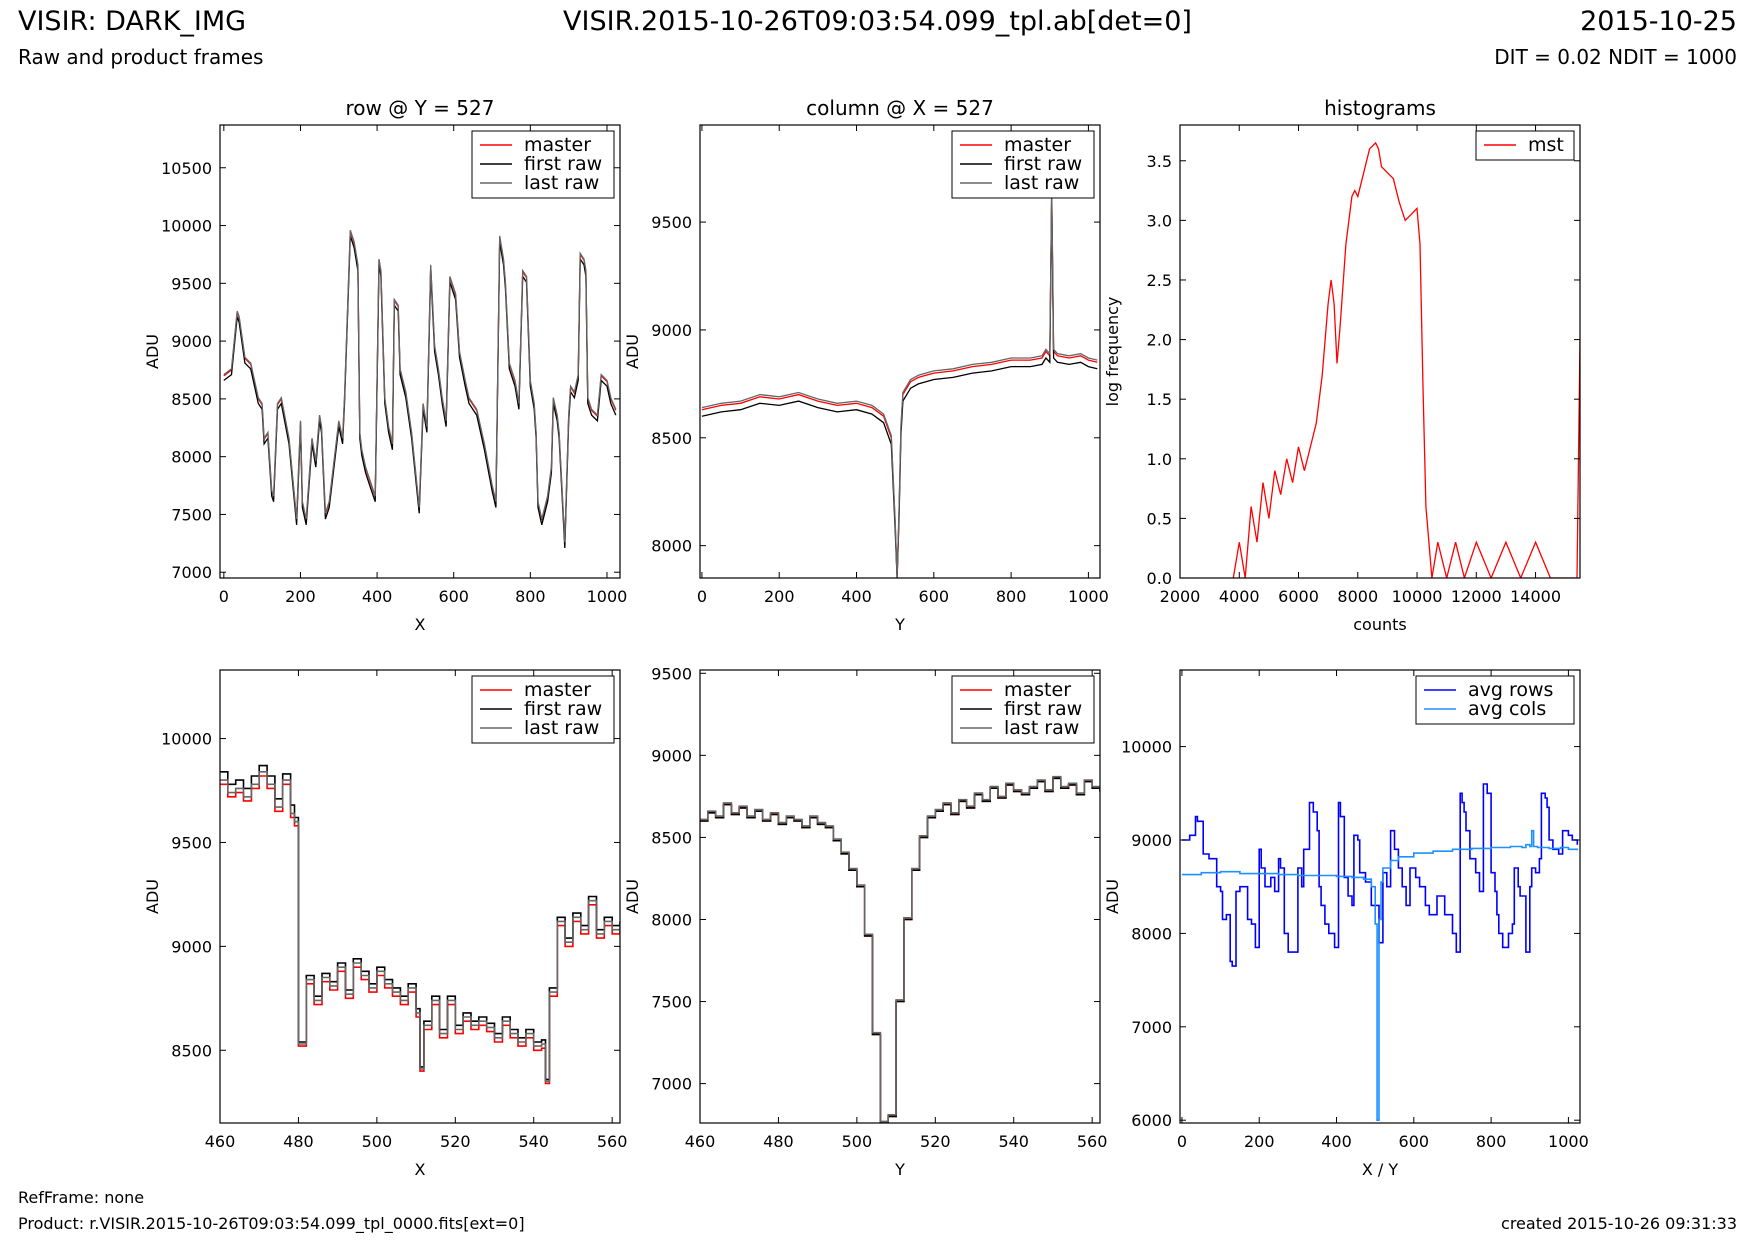 The height and width of the screenshot is (1245, 1755). What do you see at coordinates (1406, 359) in the screenshot?
I see `series-line-mst` at bounding box center [1406, 359].